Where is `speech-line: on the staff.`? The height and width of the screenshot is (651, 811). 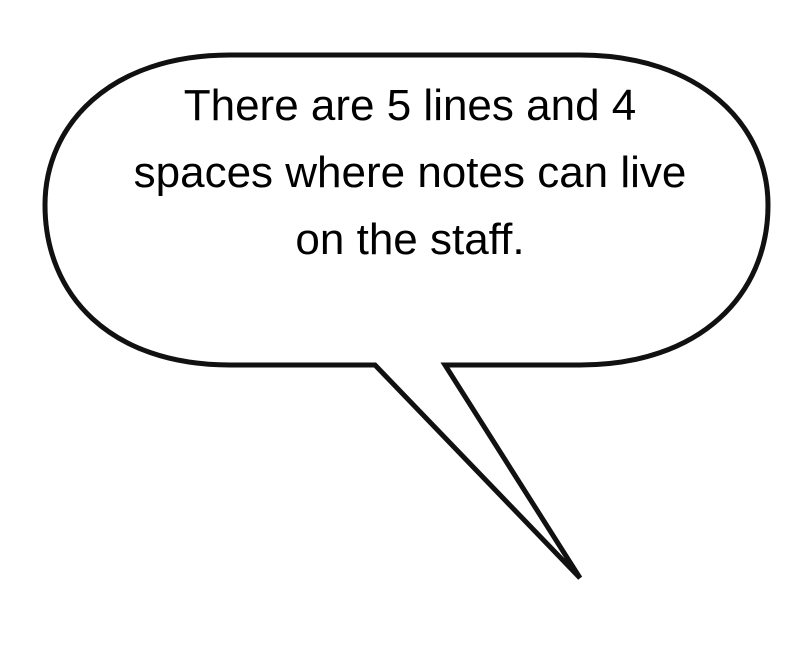 speech-line: on the staff. is located at coordinates (410, 239).